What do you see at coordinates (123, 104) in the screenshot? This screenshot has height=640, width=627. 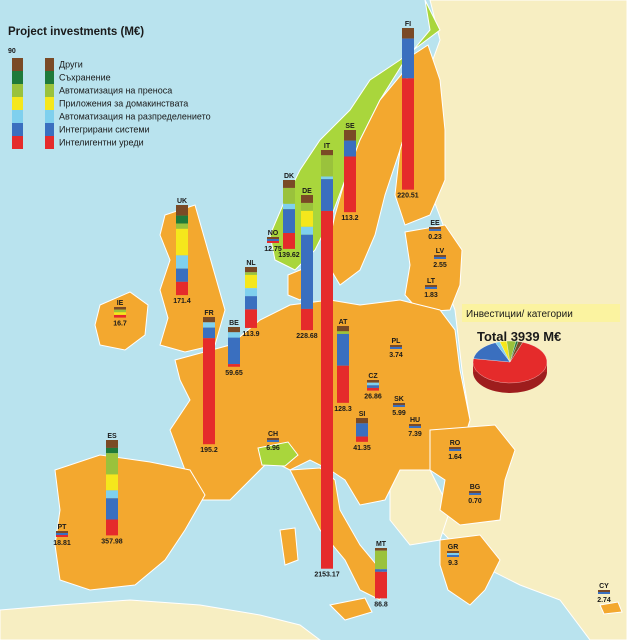 I see `legend-label: Приложения за домакинствата` at bounding box center [123, 104].